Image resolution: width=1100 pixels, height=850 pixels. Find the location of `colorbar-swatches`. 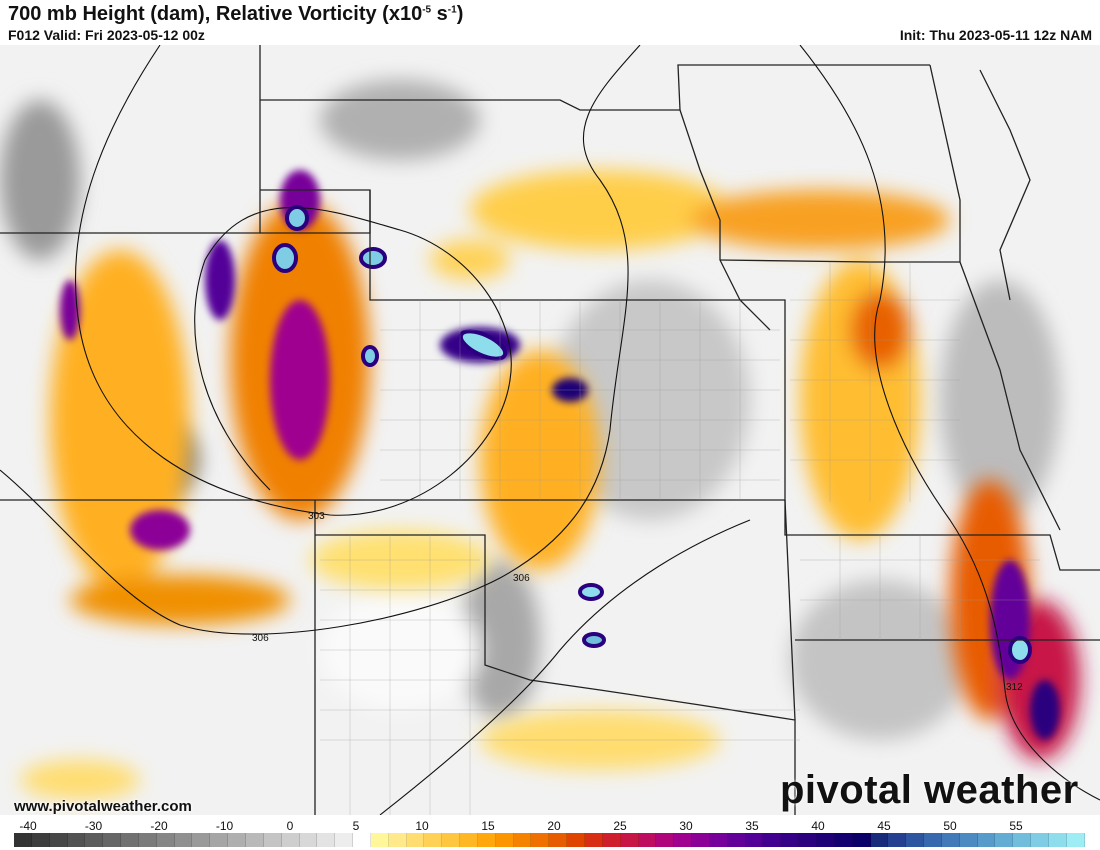

colorbar-swatches is located at coordinates (549, 840).